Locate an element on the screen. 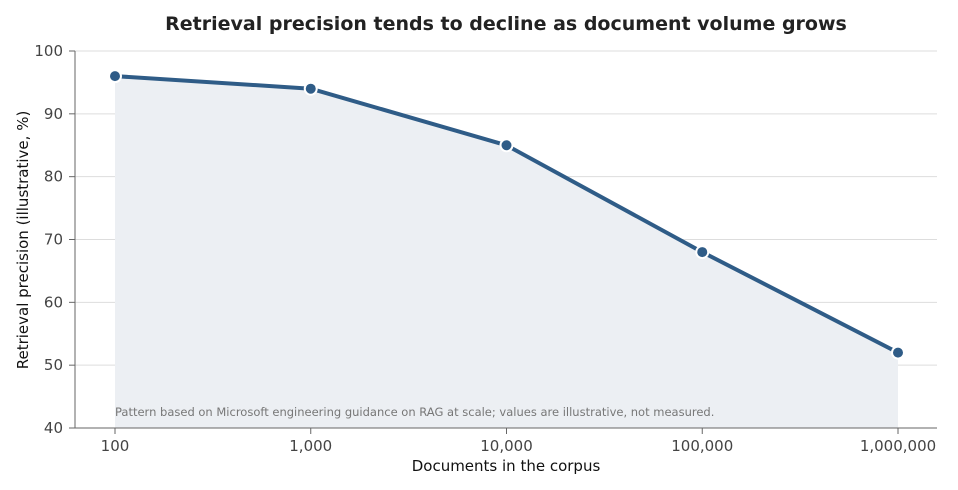 This screenshot has height=490, width=958. x-axis-label: Documents in the corpus is located at coordinates (506, 466).